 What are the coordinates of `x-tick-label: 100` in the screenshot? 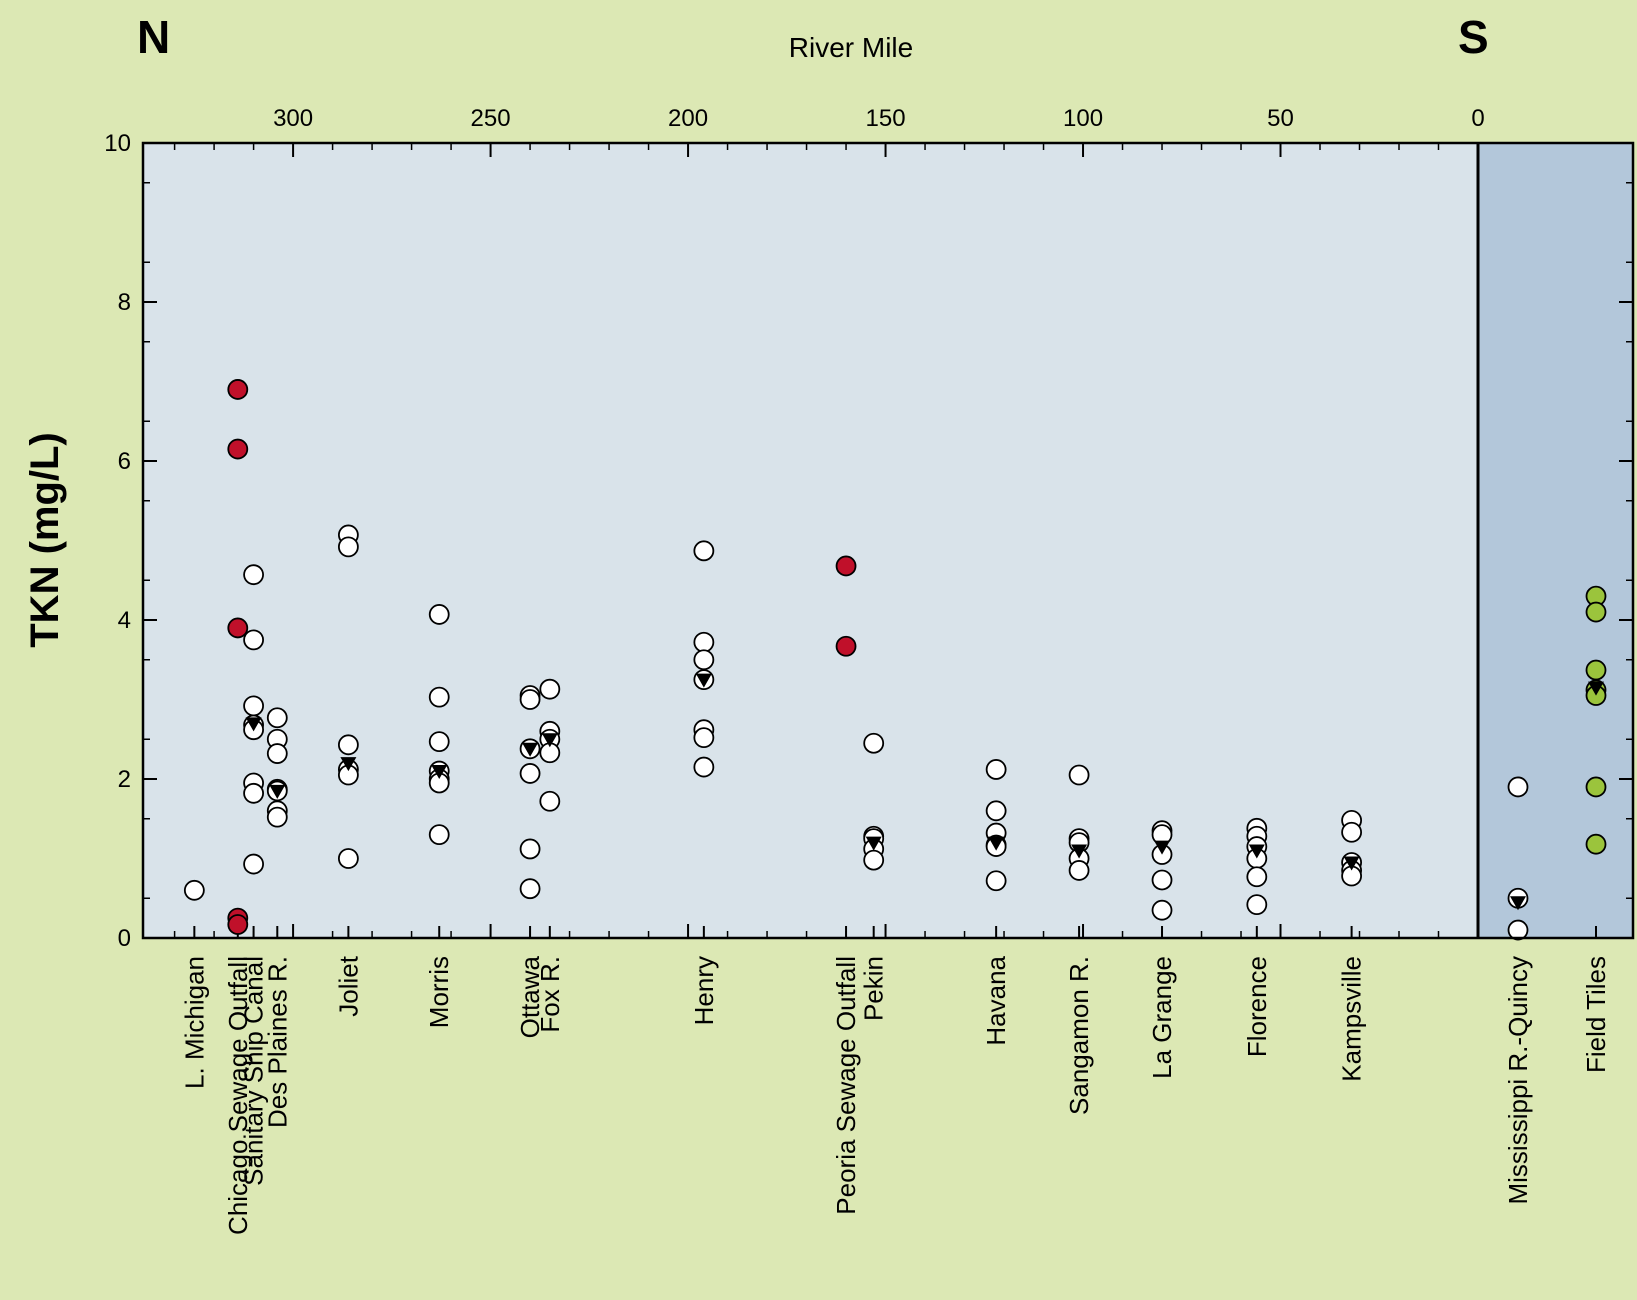 It's located at (1083, 118).